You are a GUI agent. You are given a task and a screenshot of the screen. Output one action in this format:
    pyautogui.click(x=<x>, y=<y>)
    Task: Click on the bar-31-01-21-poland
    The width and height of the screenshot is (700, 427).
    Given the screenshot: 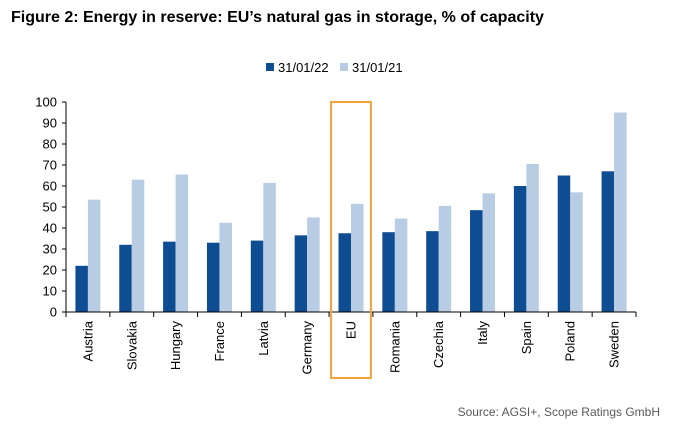 What is the action you would take?
    pyautogui.click(x=576, y=252)
    